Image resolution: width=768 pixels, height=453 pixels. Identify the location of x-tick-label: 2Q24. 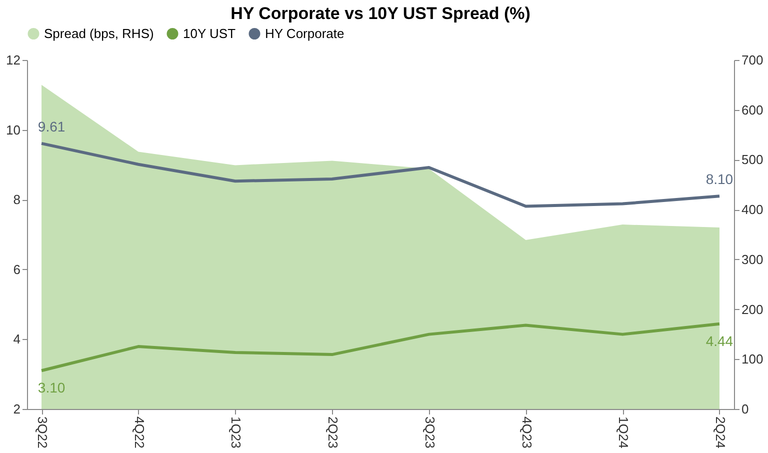
(720, 432).